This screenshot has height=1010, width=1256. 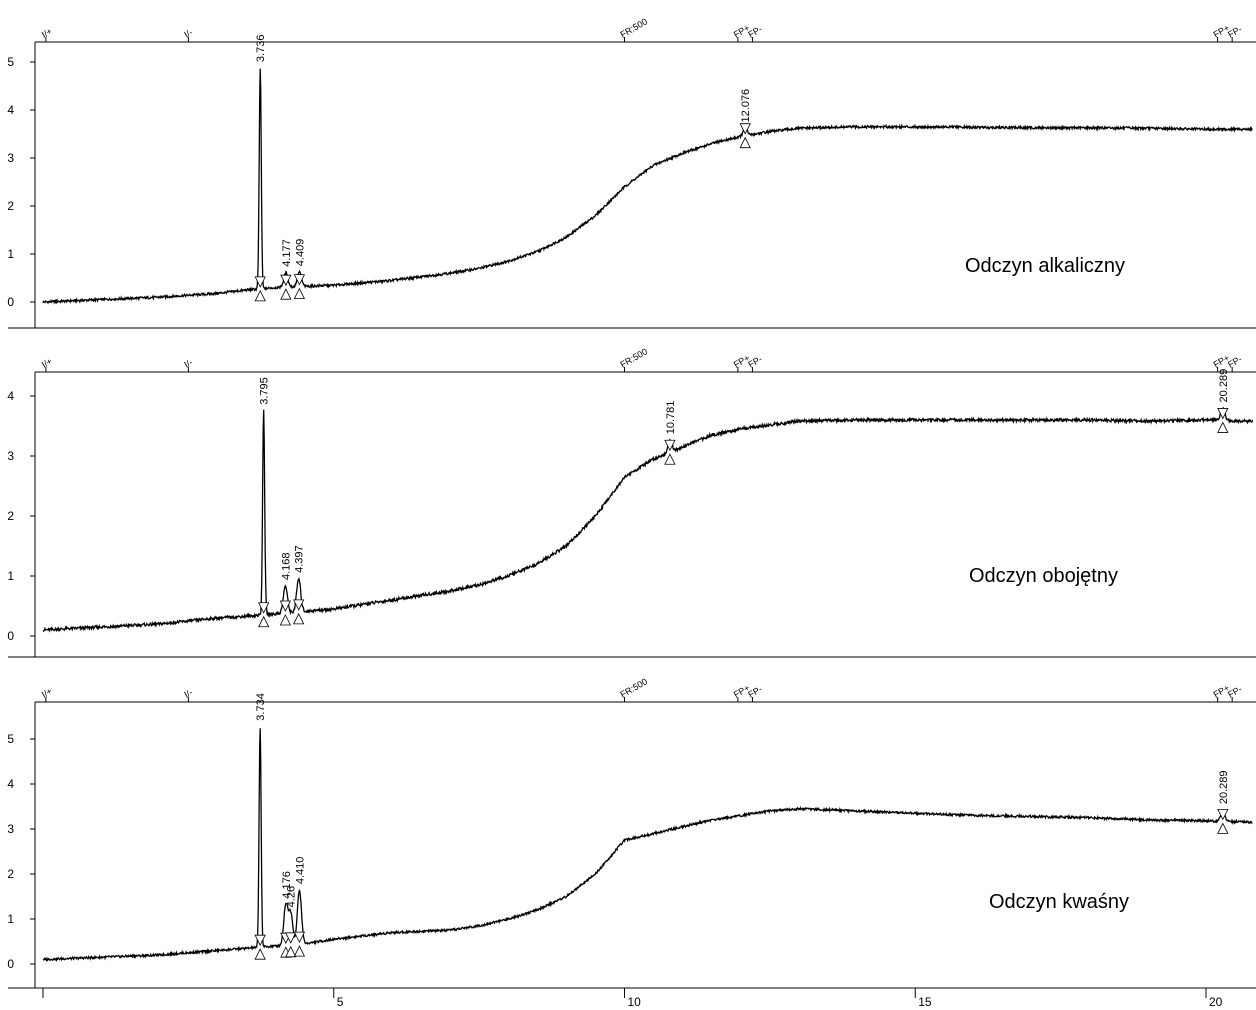 I want to click on panel-annotation: Odczyn kwaśny, so click(x=1059, y=902).